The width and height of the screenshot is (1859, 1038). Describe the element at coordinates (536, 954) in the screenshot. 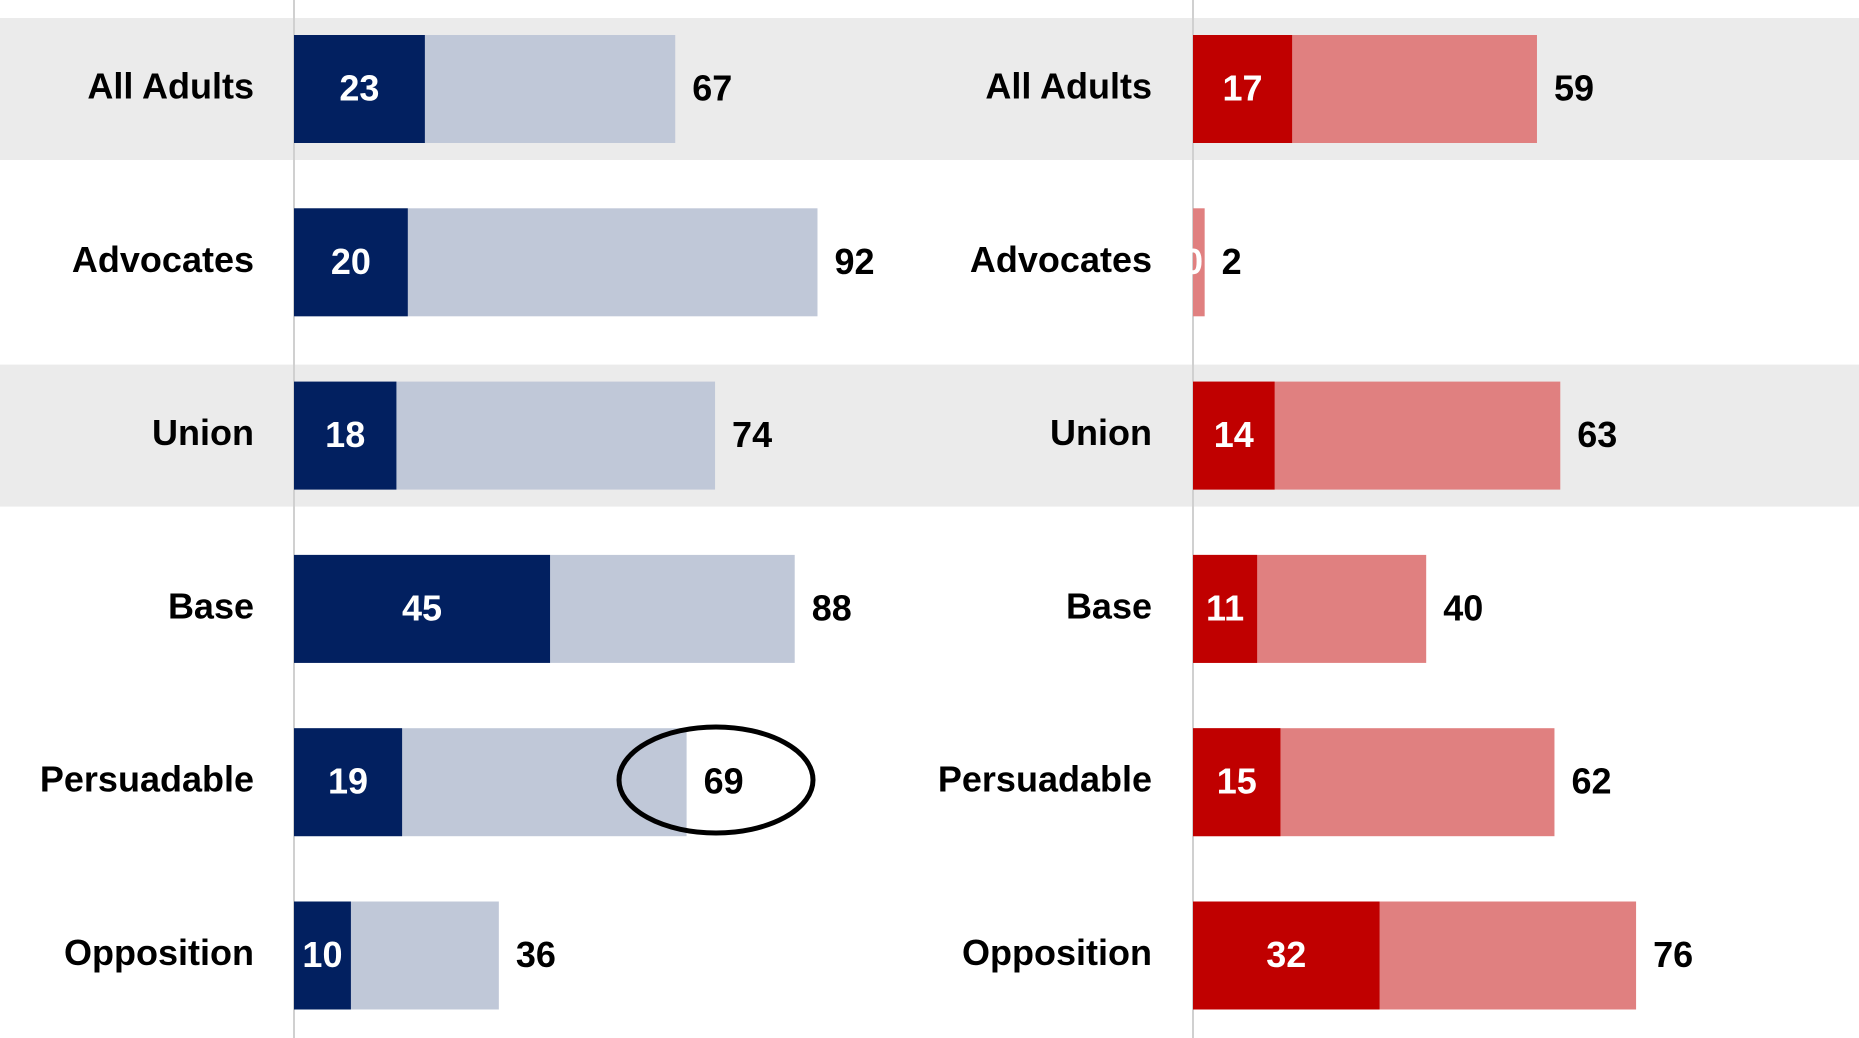

I see `value-label: 36` at that location.